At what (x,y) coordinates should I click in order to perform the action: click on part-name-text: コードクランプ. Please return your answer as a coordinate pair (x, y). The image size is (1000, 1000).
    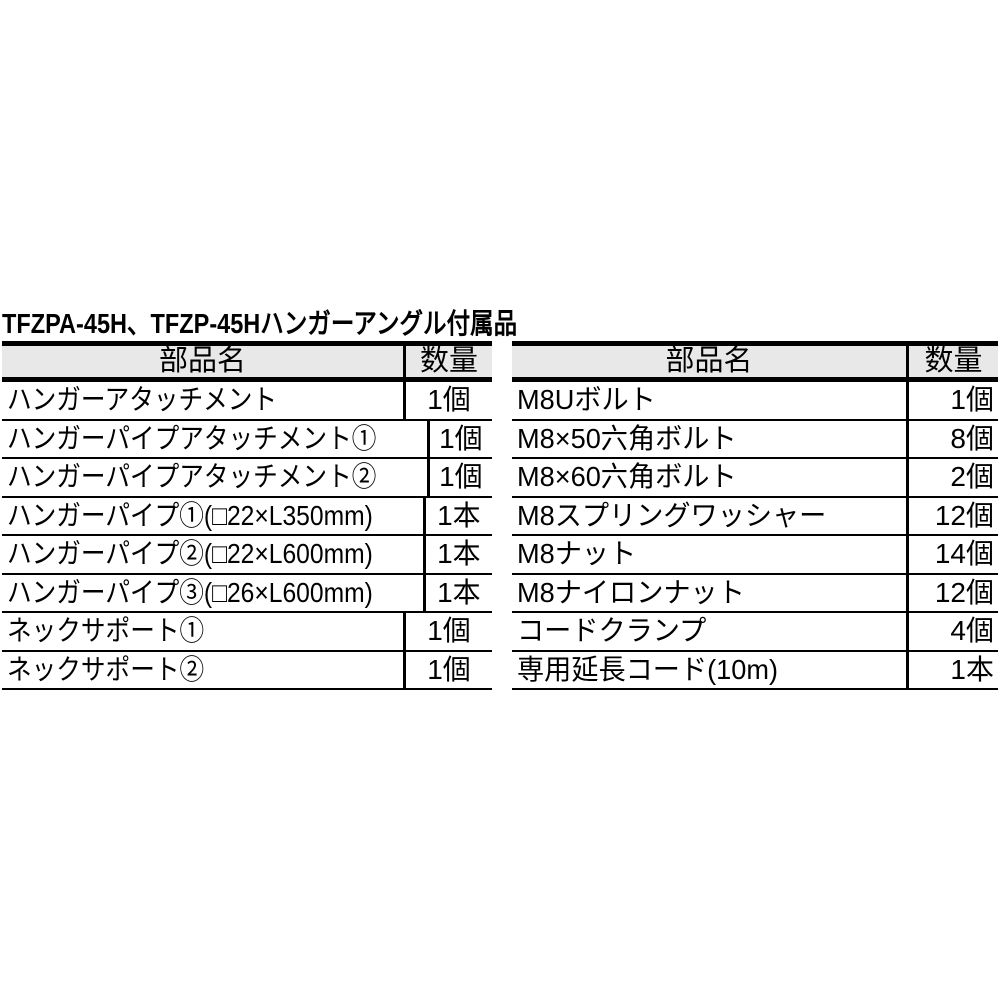
    Looking at the image, I should click on (612, 630).